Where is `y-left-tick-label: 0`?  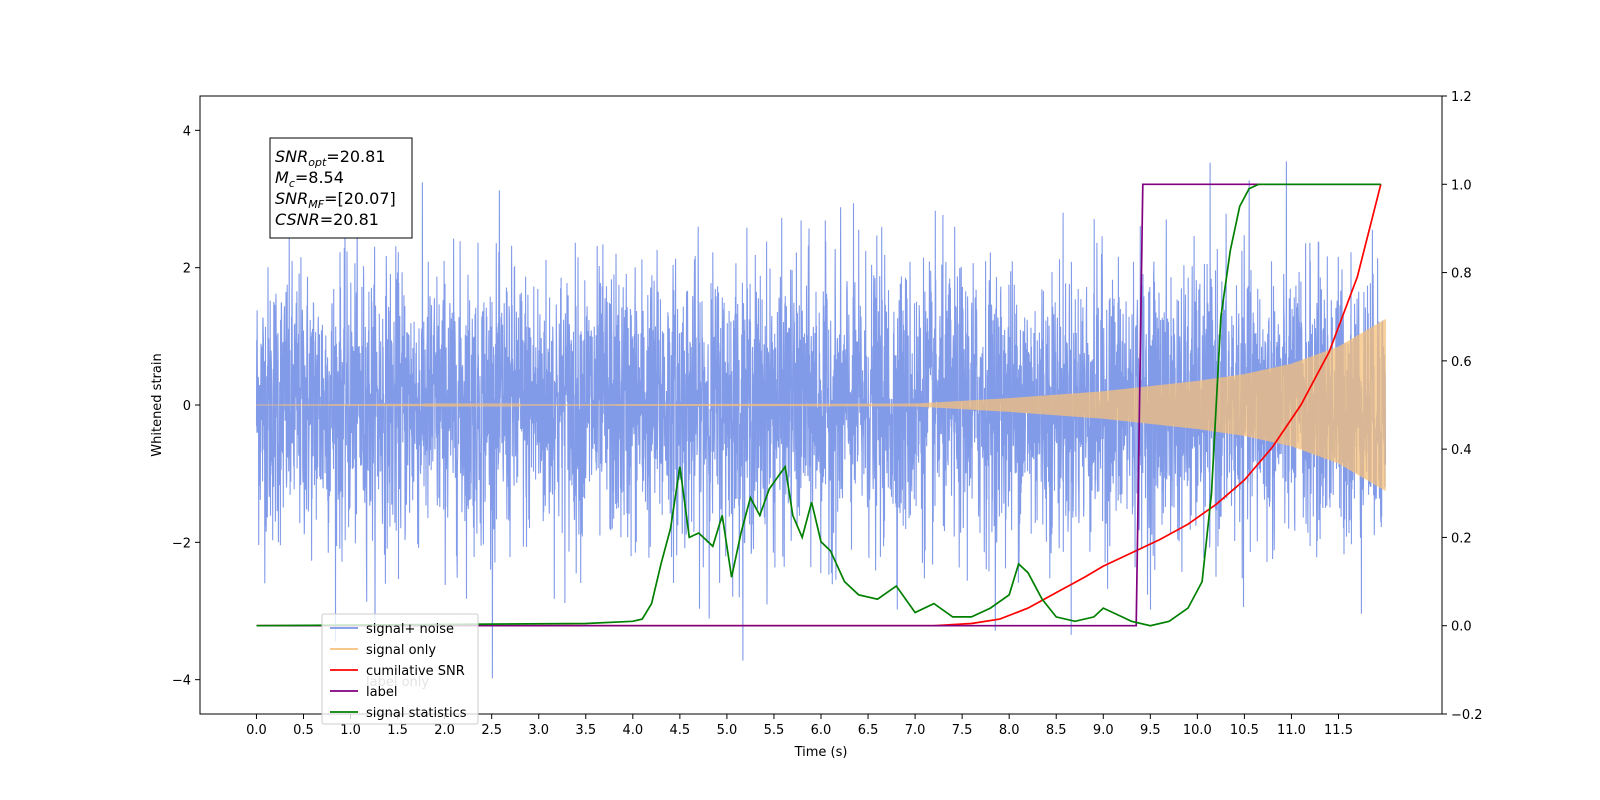
y-left-tick-label: 0 is located at coordinates (187, 406).